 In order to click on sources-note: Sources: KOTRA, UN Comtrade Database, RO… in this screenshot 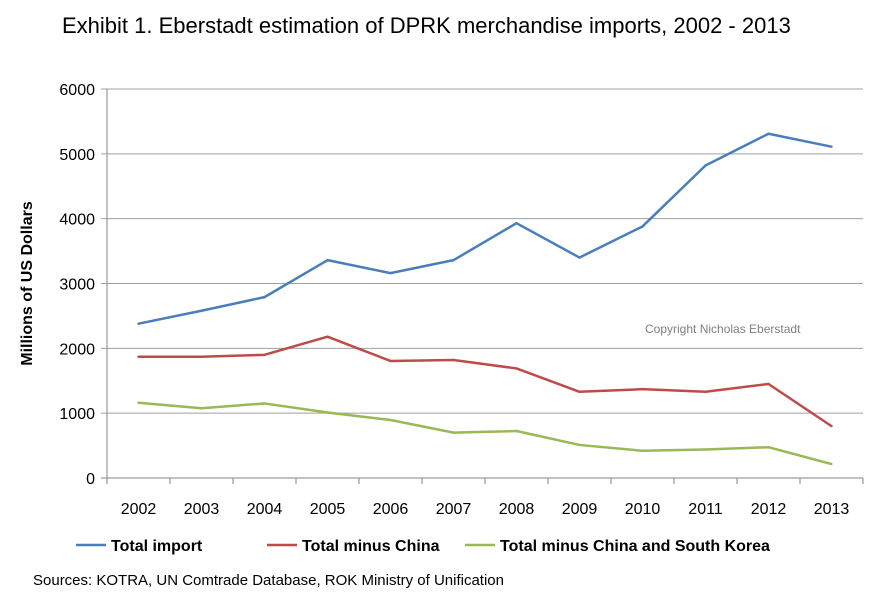, I will do `click(268, 580)`.